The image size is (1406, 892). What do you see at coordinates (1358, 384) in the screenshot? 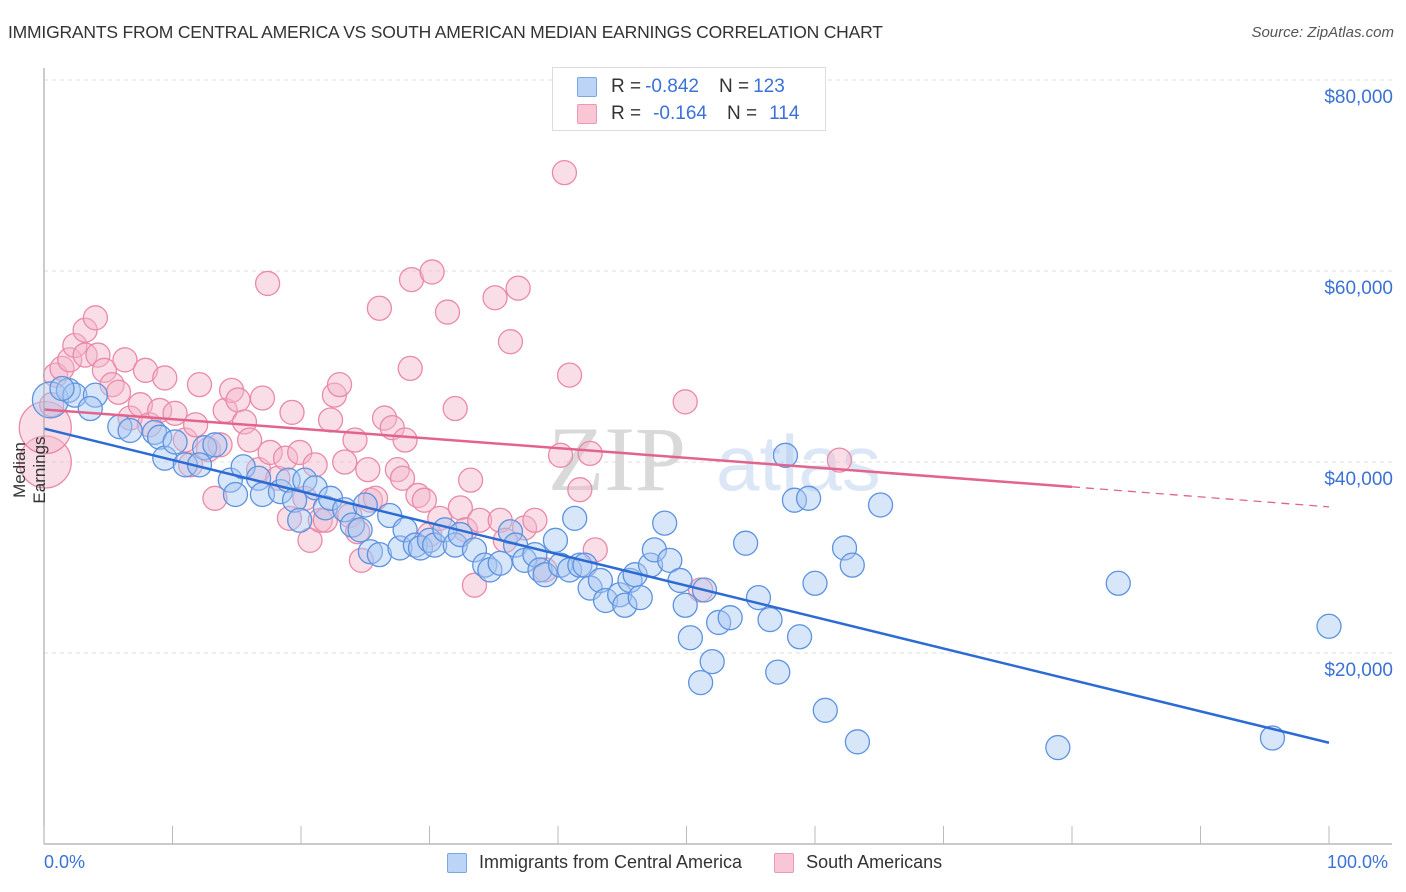
I see `y-tick-labels: $20,000 $40,000 $60,000 $80,000` at bounding box center [1358, 384].